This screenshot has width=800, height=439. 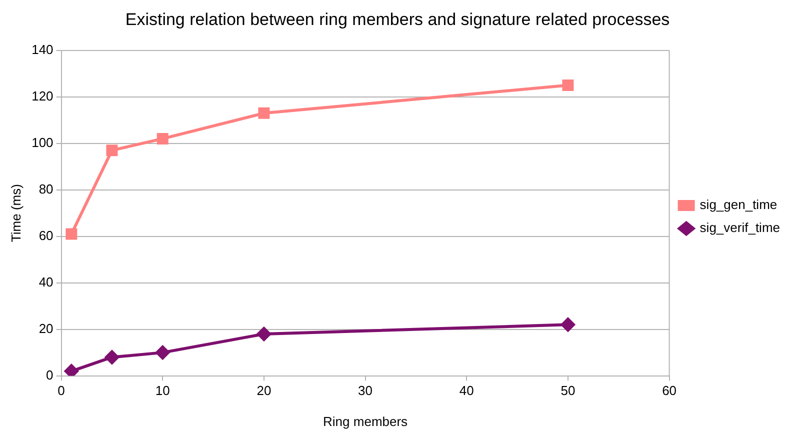 I want to click on x-tick-label: 0, so click(x=61, y=390).